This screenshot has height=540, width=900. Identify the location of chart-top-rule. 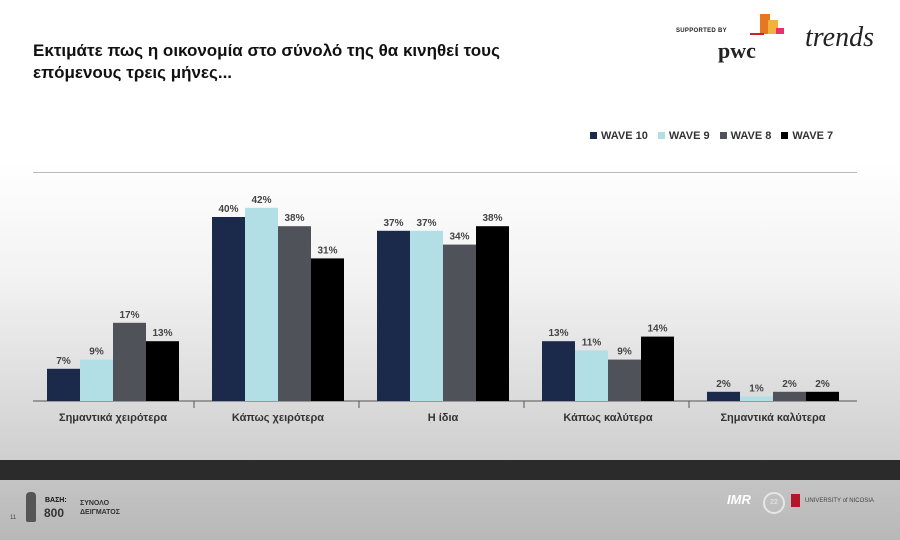
(445, 172).